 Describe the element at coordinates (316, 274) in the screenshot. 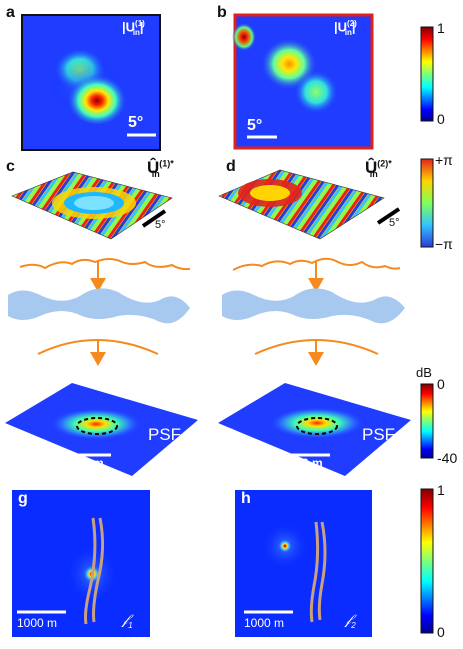

I see `incoming-wavefront-right` at that location.